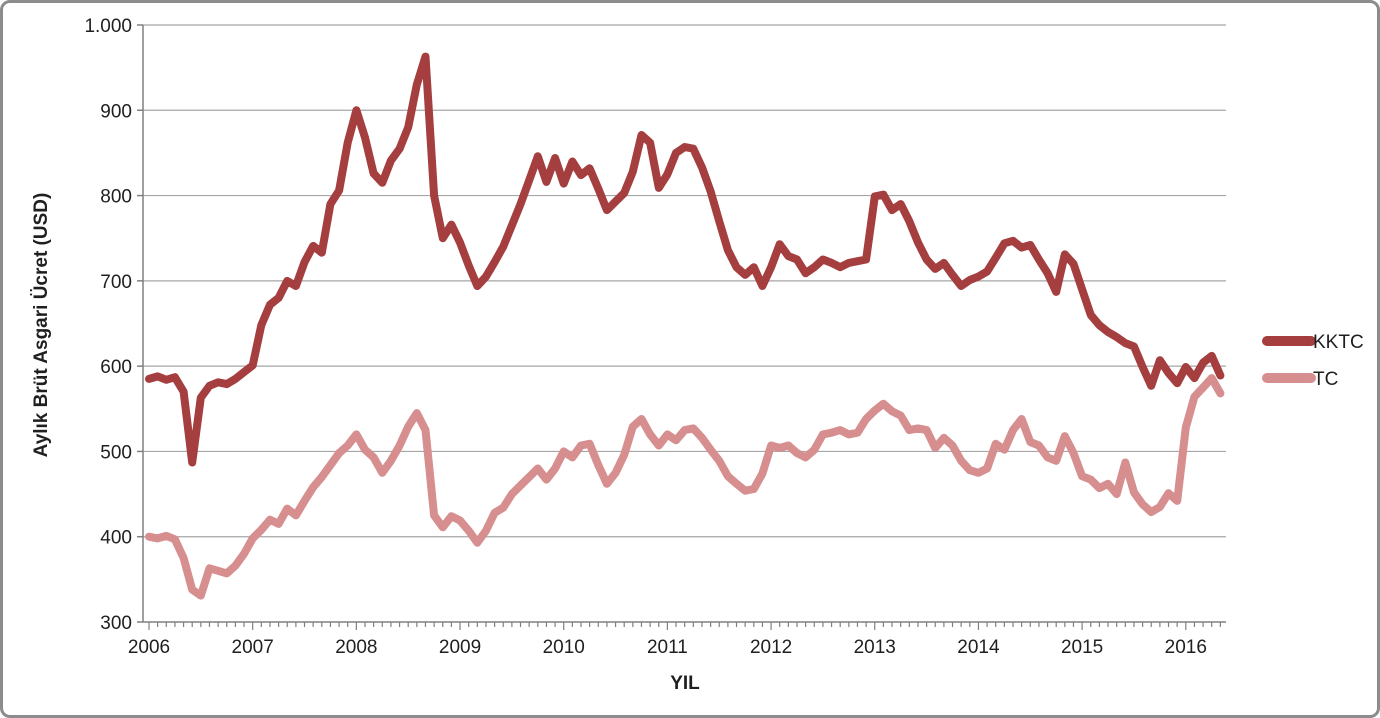 This screenshot has width=1380, height=718. I want to click on x-tick-label-2011: 2011, so click(667, 647).